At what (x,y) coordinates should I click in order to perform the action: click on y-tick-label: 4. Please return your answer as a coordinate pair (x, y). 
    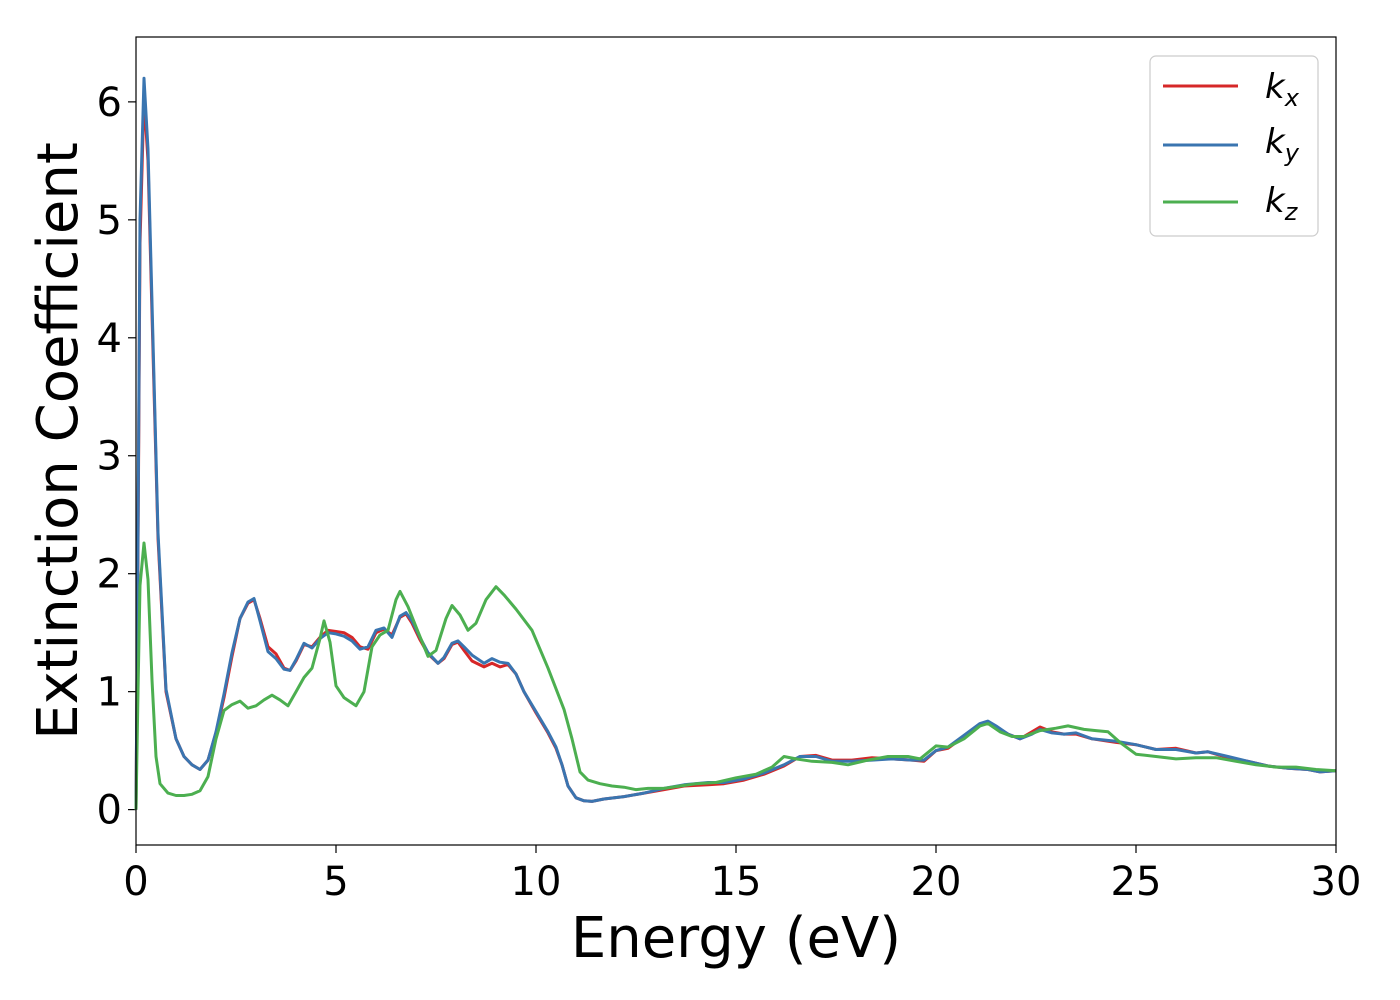
    Looking at the image, I should click on (109, 339).